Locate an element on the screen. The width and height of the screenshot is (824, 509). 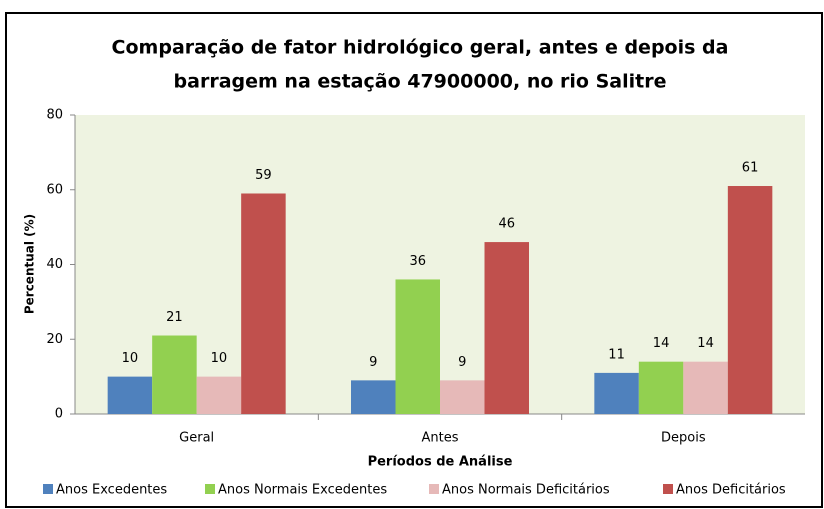
y-tick-label: 40 is located at coordinates (54, 264).